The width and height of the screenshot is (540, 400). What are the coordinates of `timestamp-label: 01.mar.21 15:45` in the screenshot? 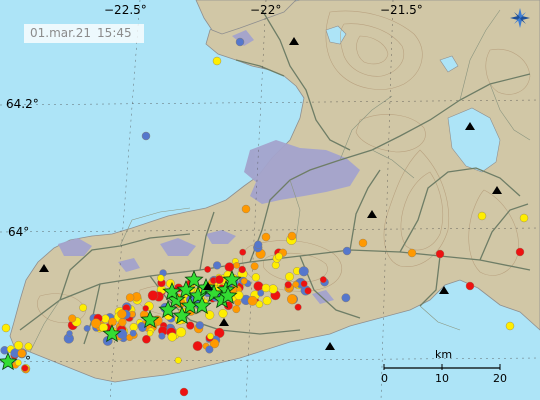 It's located at (84, 33).